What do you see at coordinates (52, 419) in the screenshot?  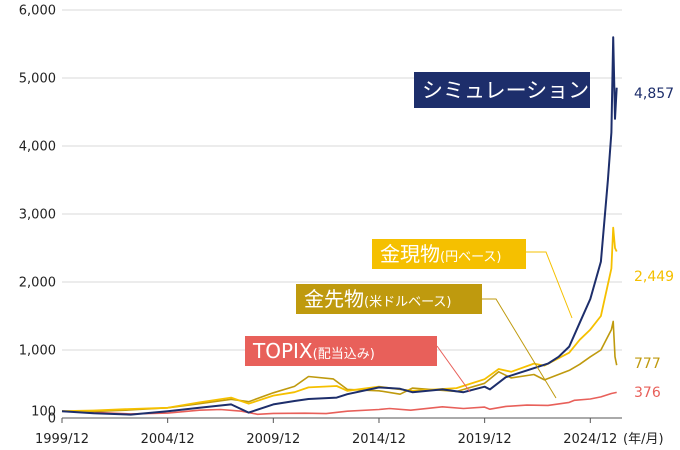 I see `y-tick-label: 0` at bounding box center [52, 419].